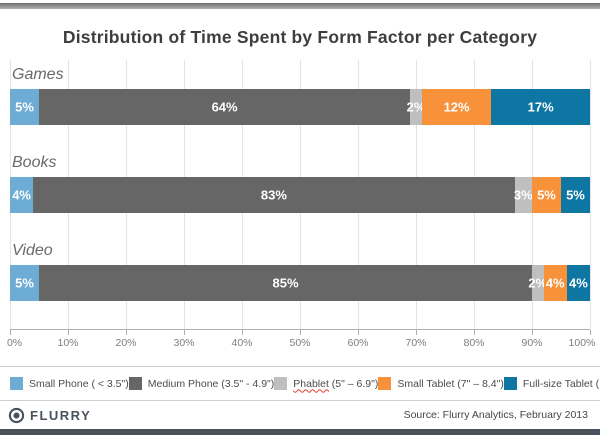 This screenshot has width=600, height=435. Describe the element at coordinates (416, 343) in the screenshot. I see `axis-tick-label: 70%` at that location.